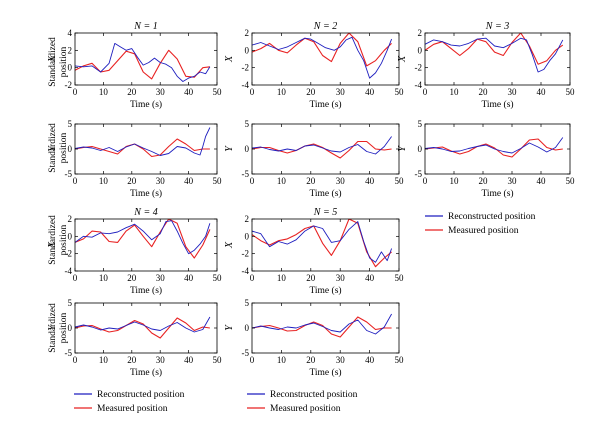  I want to click on panel-title: N = 4, so click(145, 212).